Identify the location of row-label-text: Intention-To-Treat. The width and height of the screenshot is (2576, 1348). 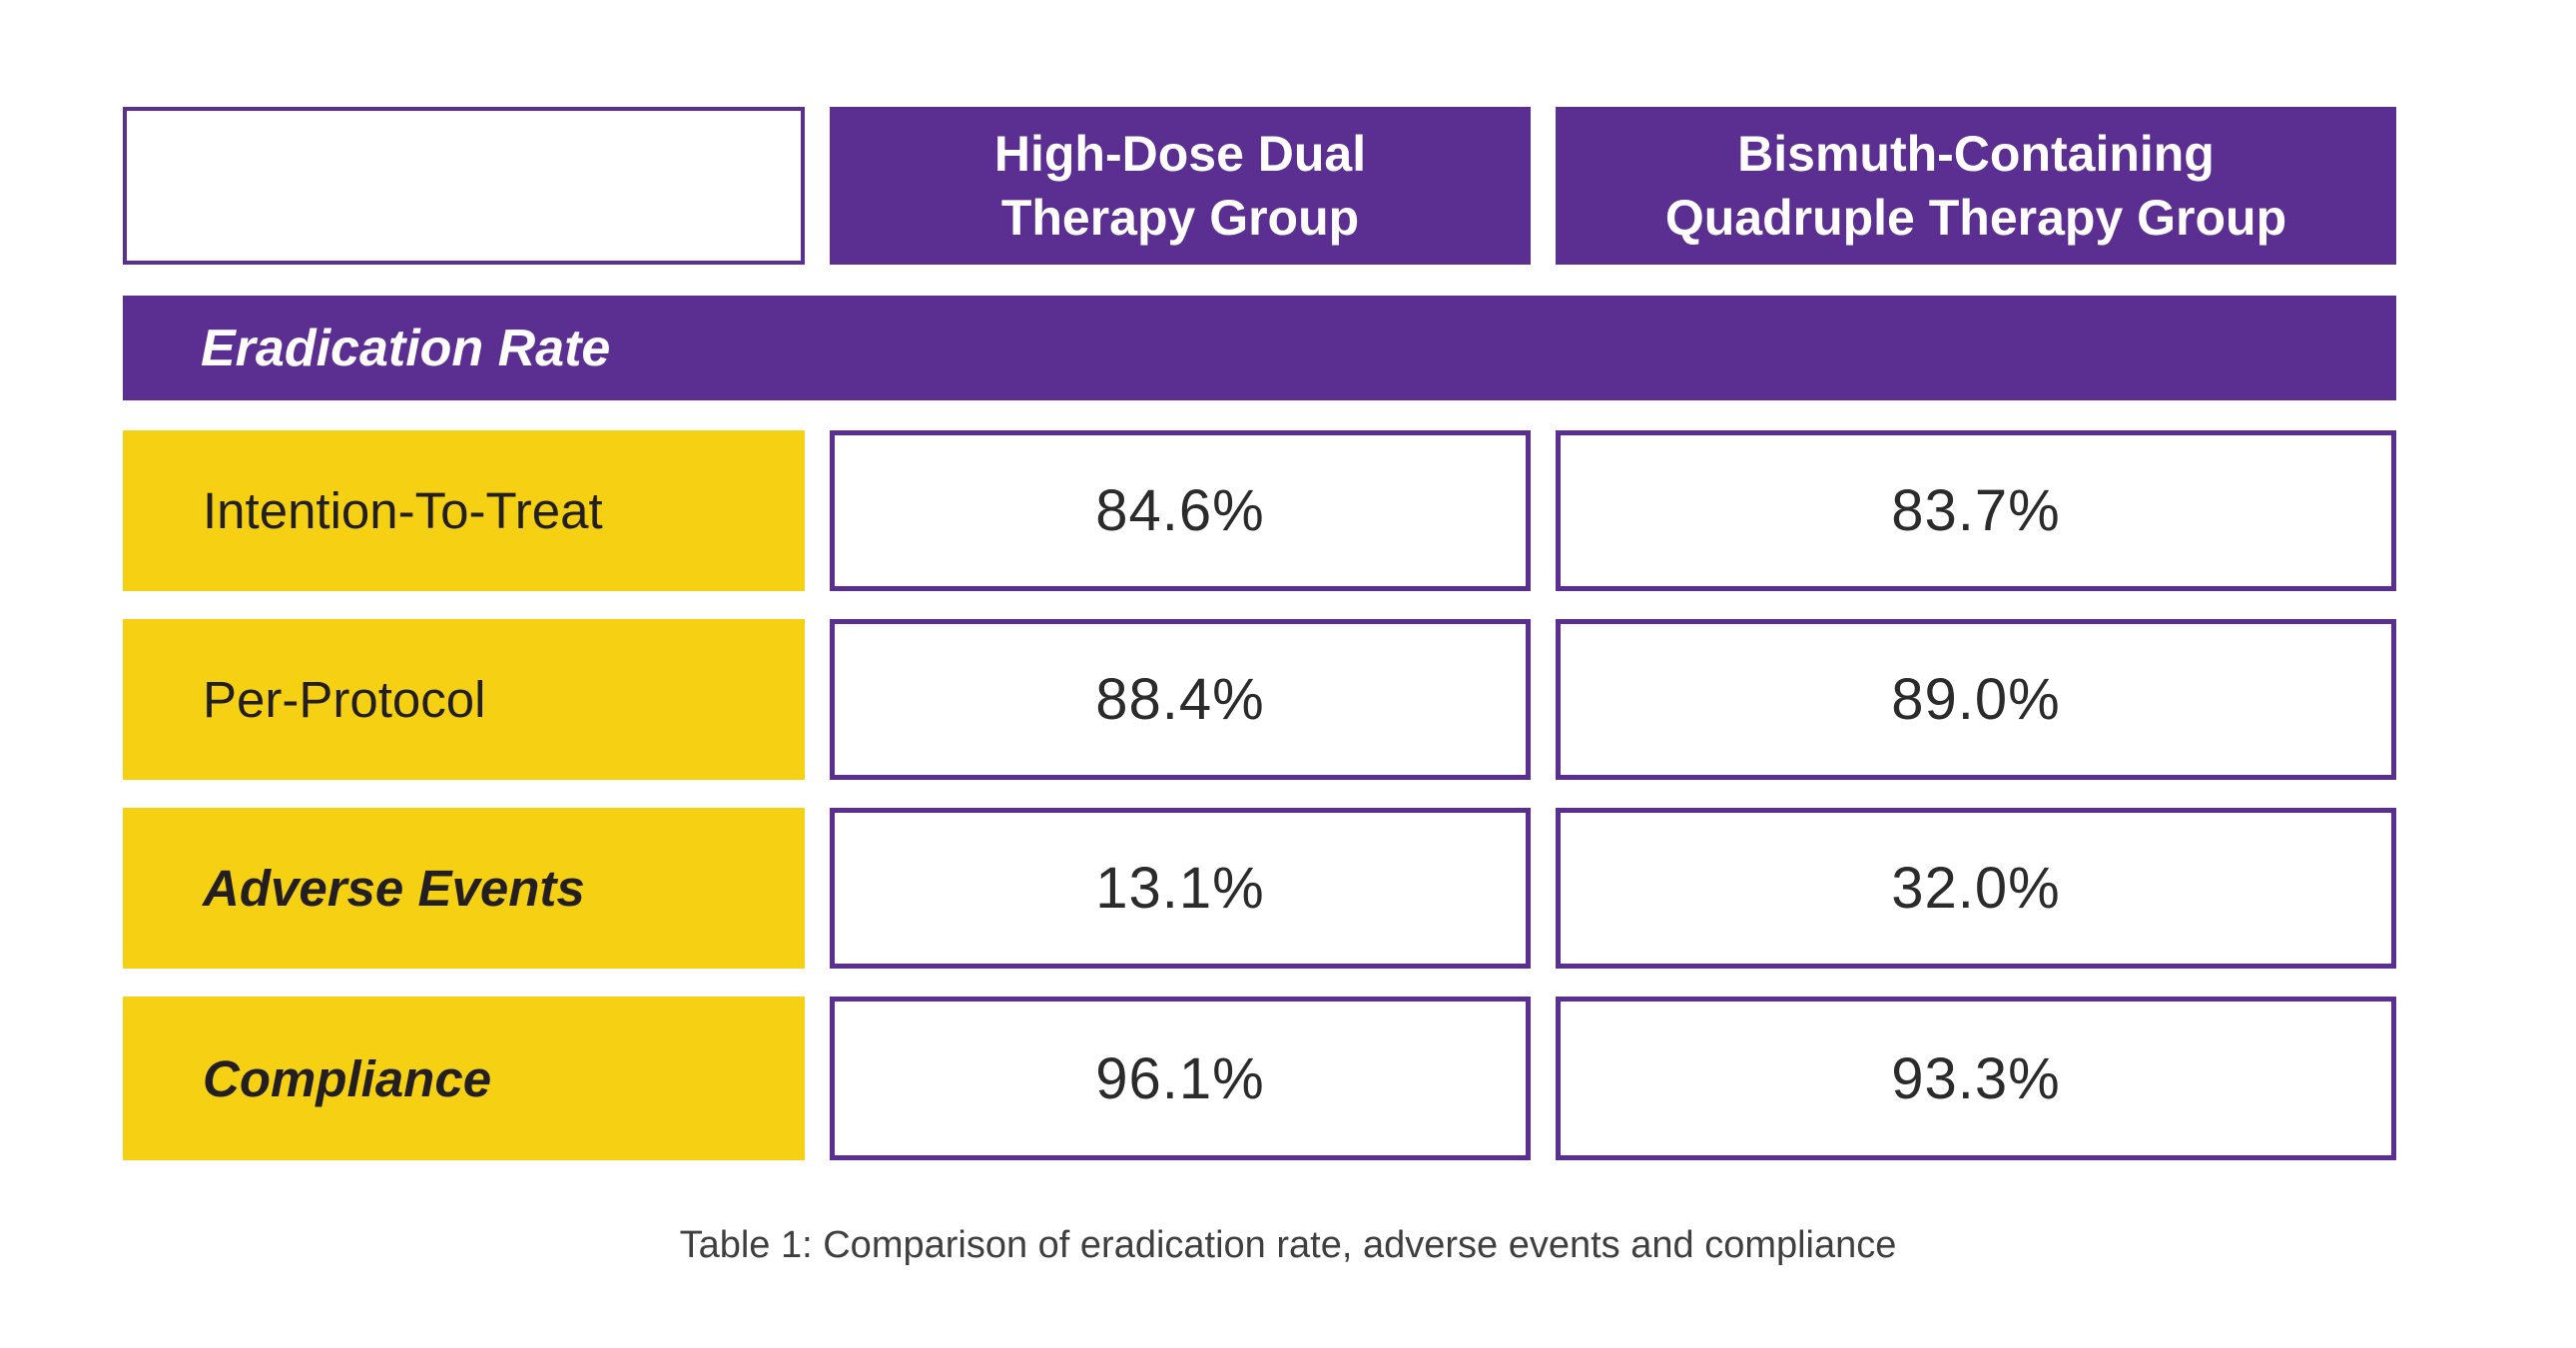
(403, 511).